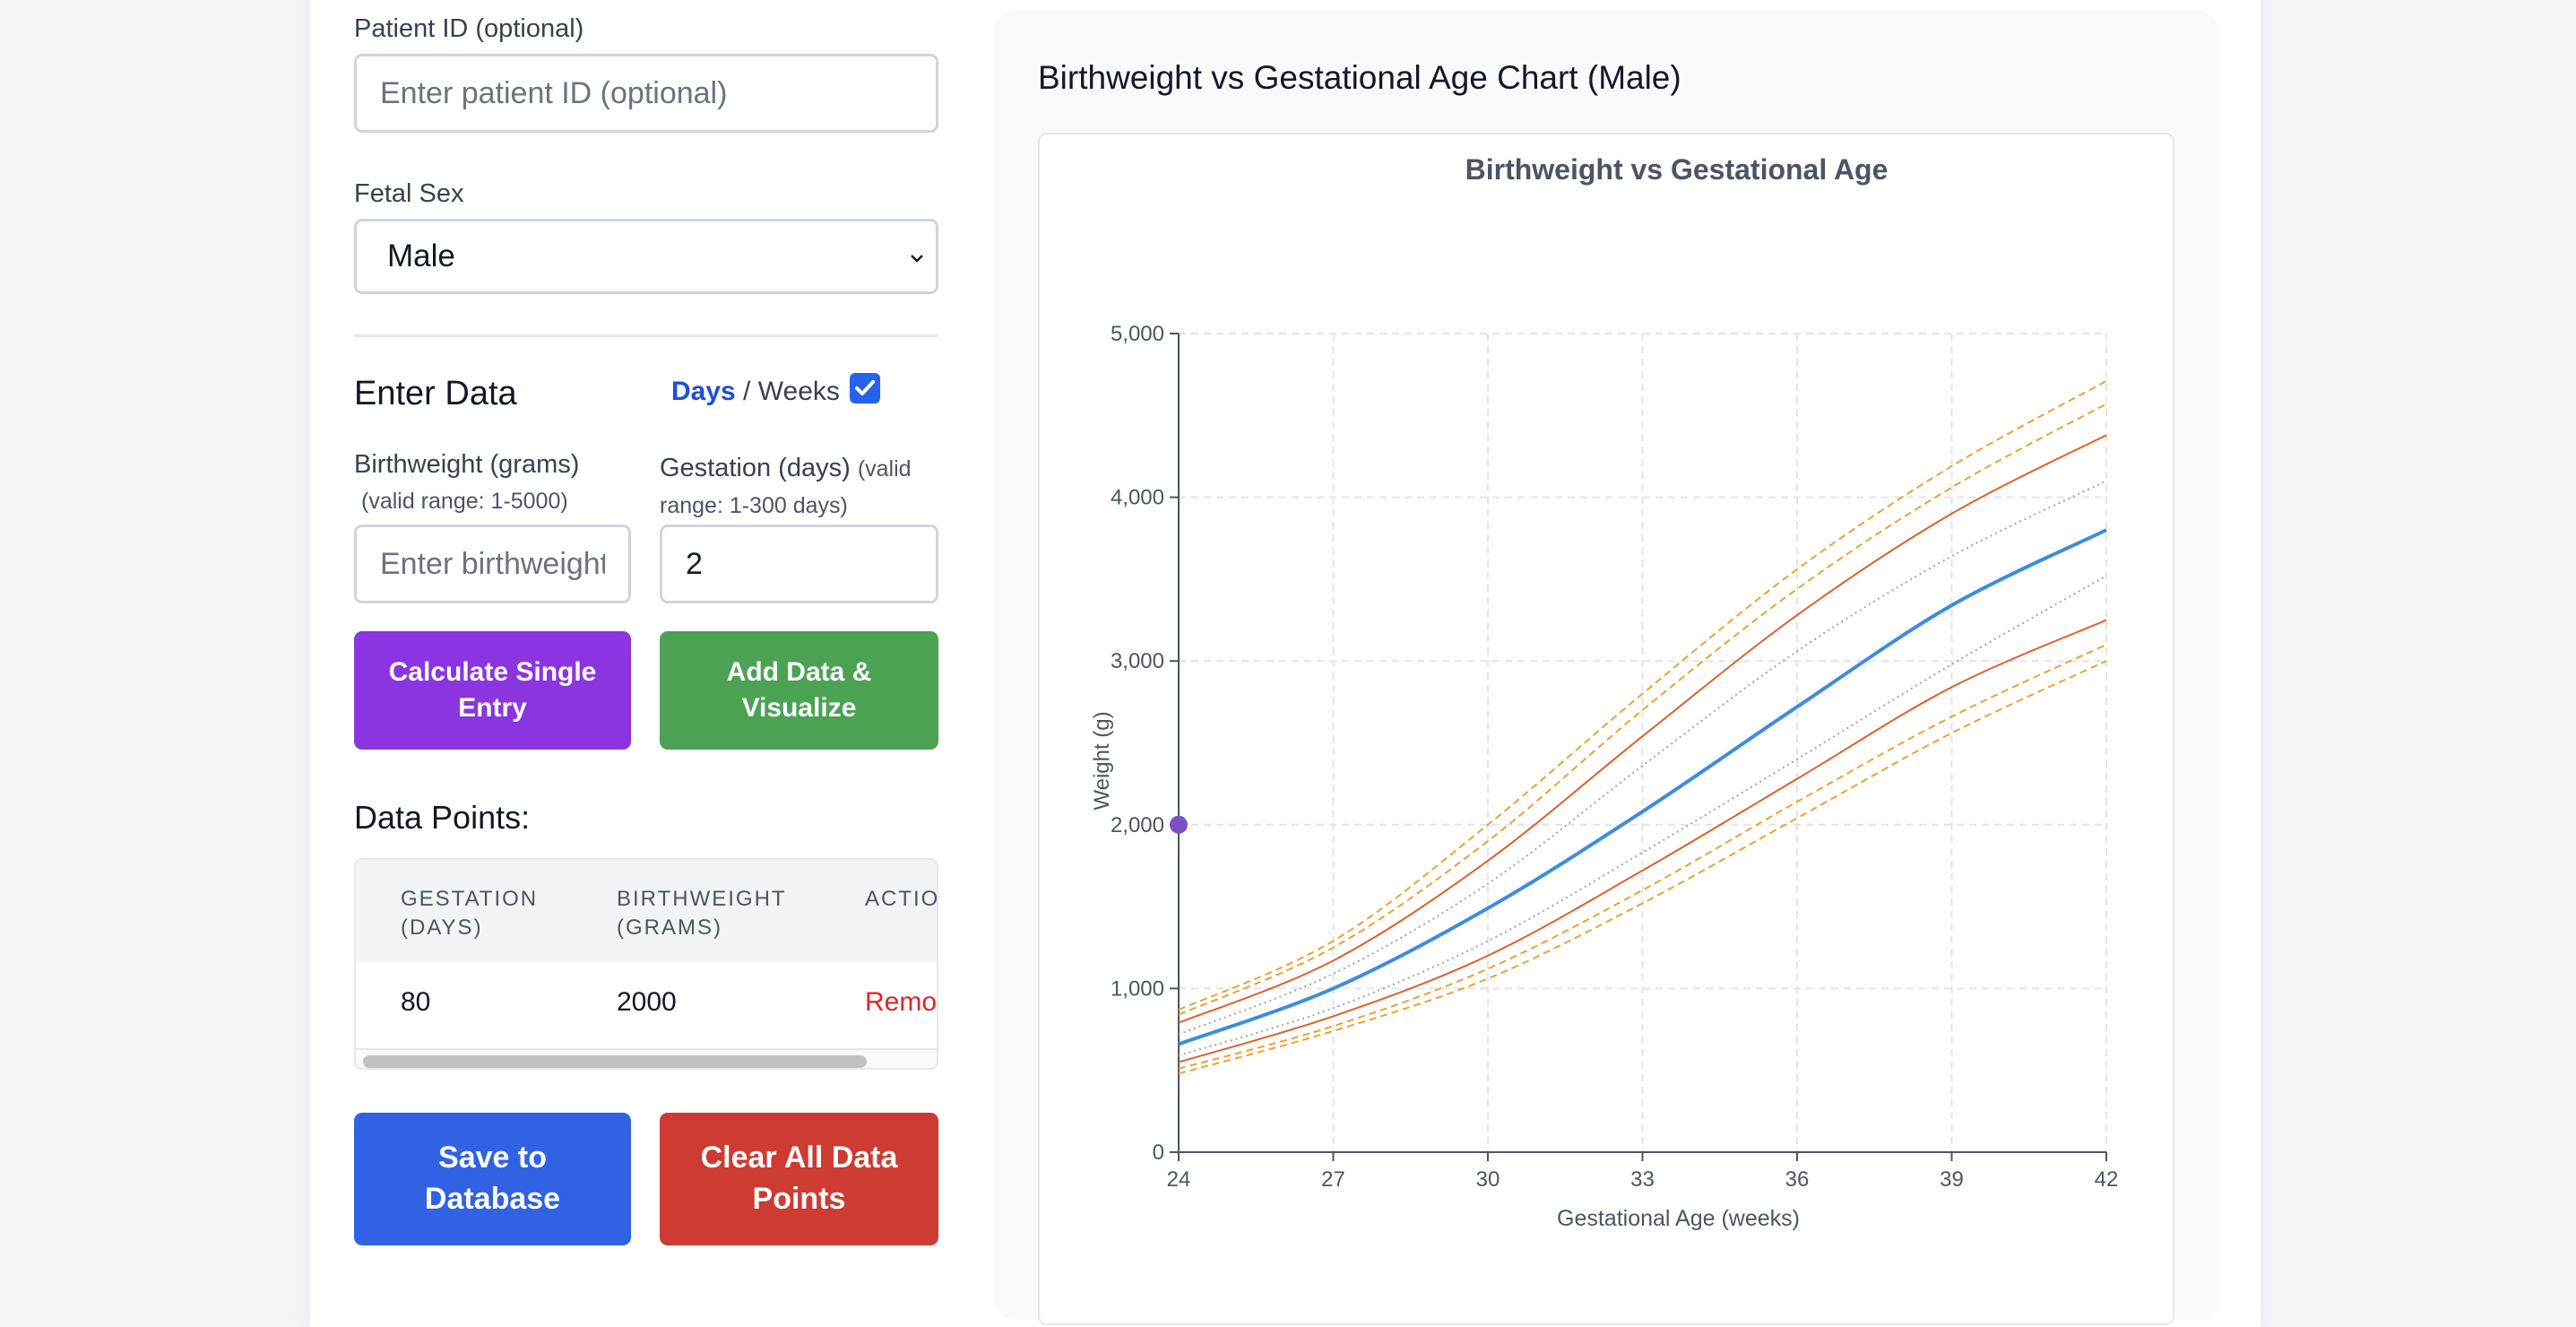 This screenshot has height=1327, width=2576. Describe the element at coordinates (917, 259) in the screenshot. I see `chevron-down-icon` at that location.